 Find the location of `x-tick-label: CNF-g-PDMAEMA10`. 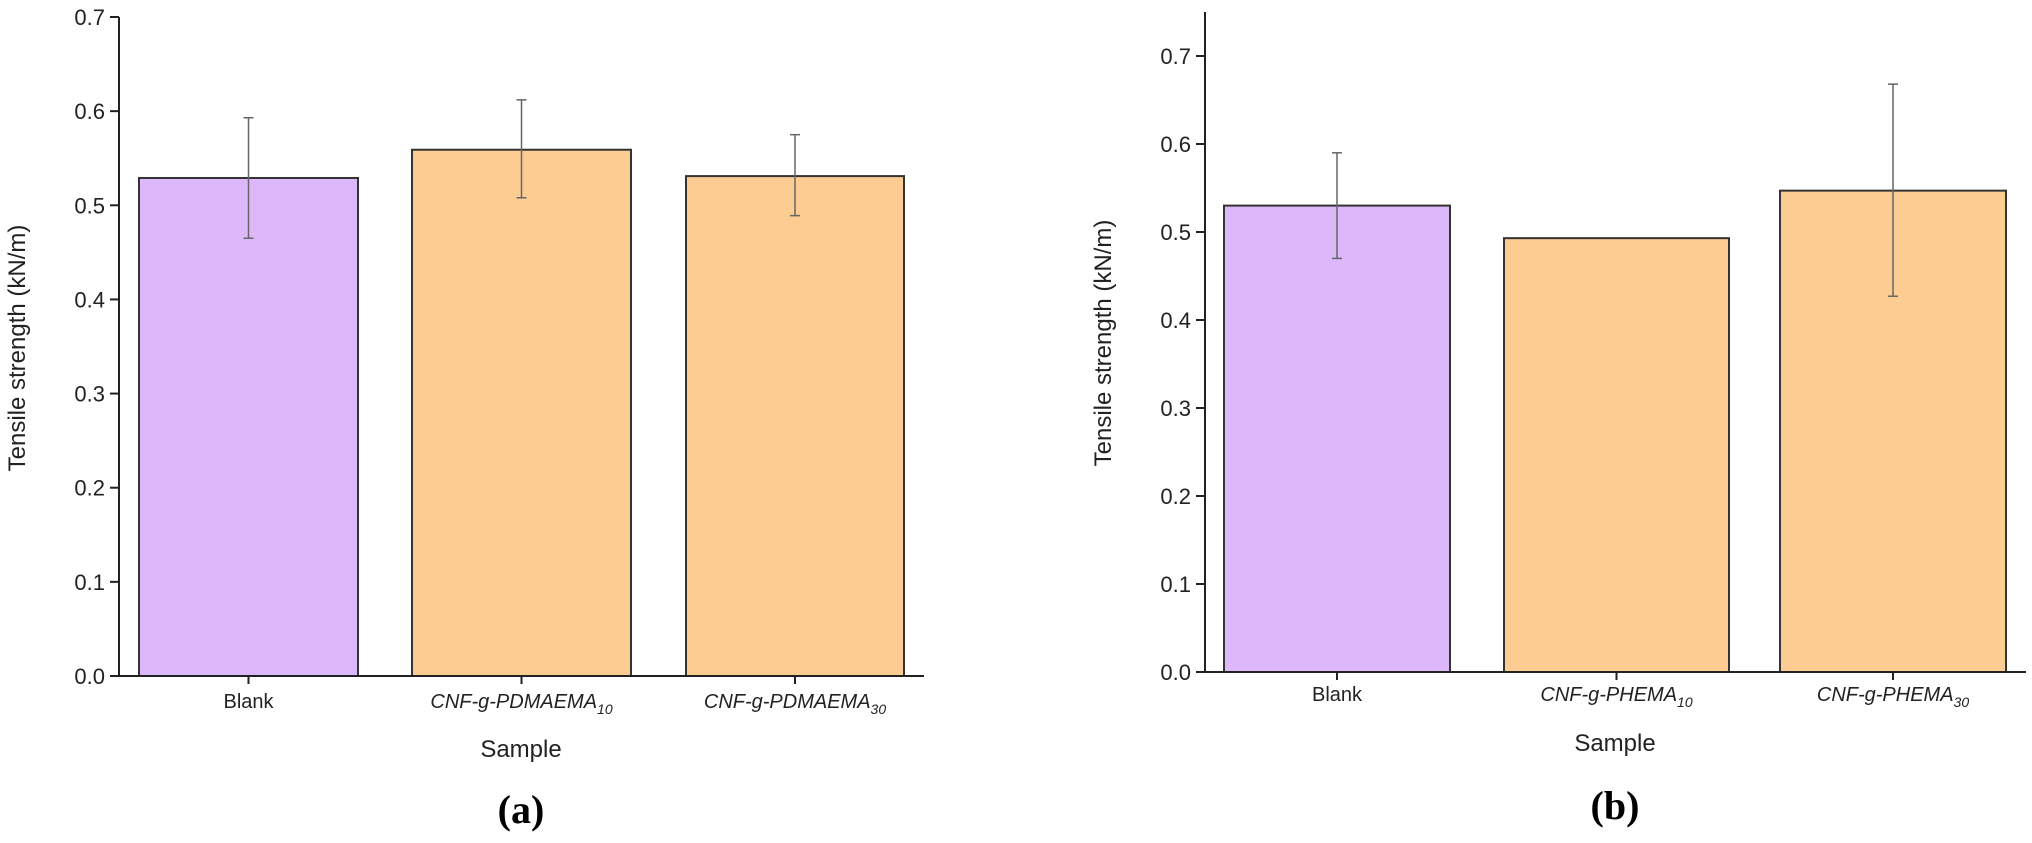

x-tick-label: CNF-g-PDMAEMA10 is located at coordinates (521, 704).